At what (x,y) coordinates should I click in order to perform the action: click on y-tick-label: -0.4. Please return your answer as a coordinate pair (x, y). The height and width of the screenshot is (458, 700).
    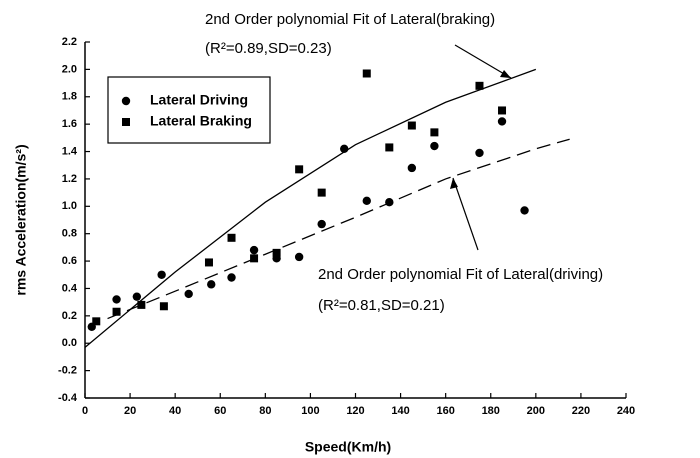
    Looking at the image, I should click on (68, 398).